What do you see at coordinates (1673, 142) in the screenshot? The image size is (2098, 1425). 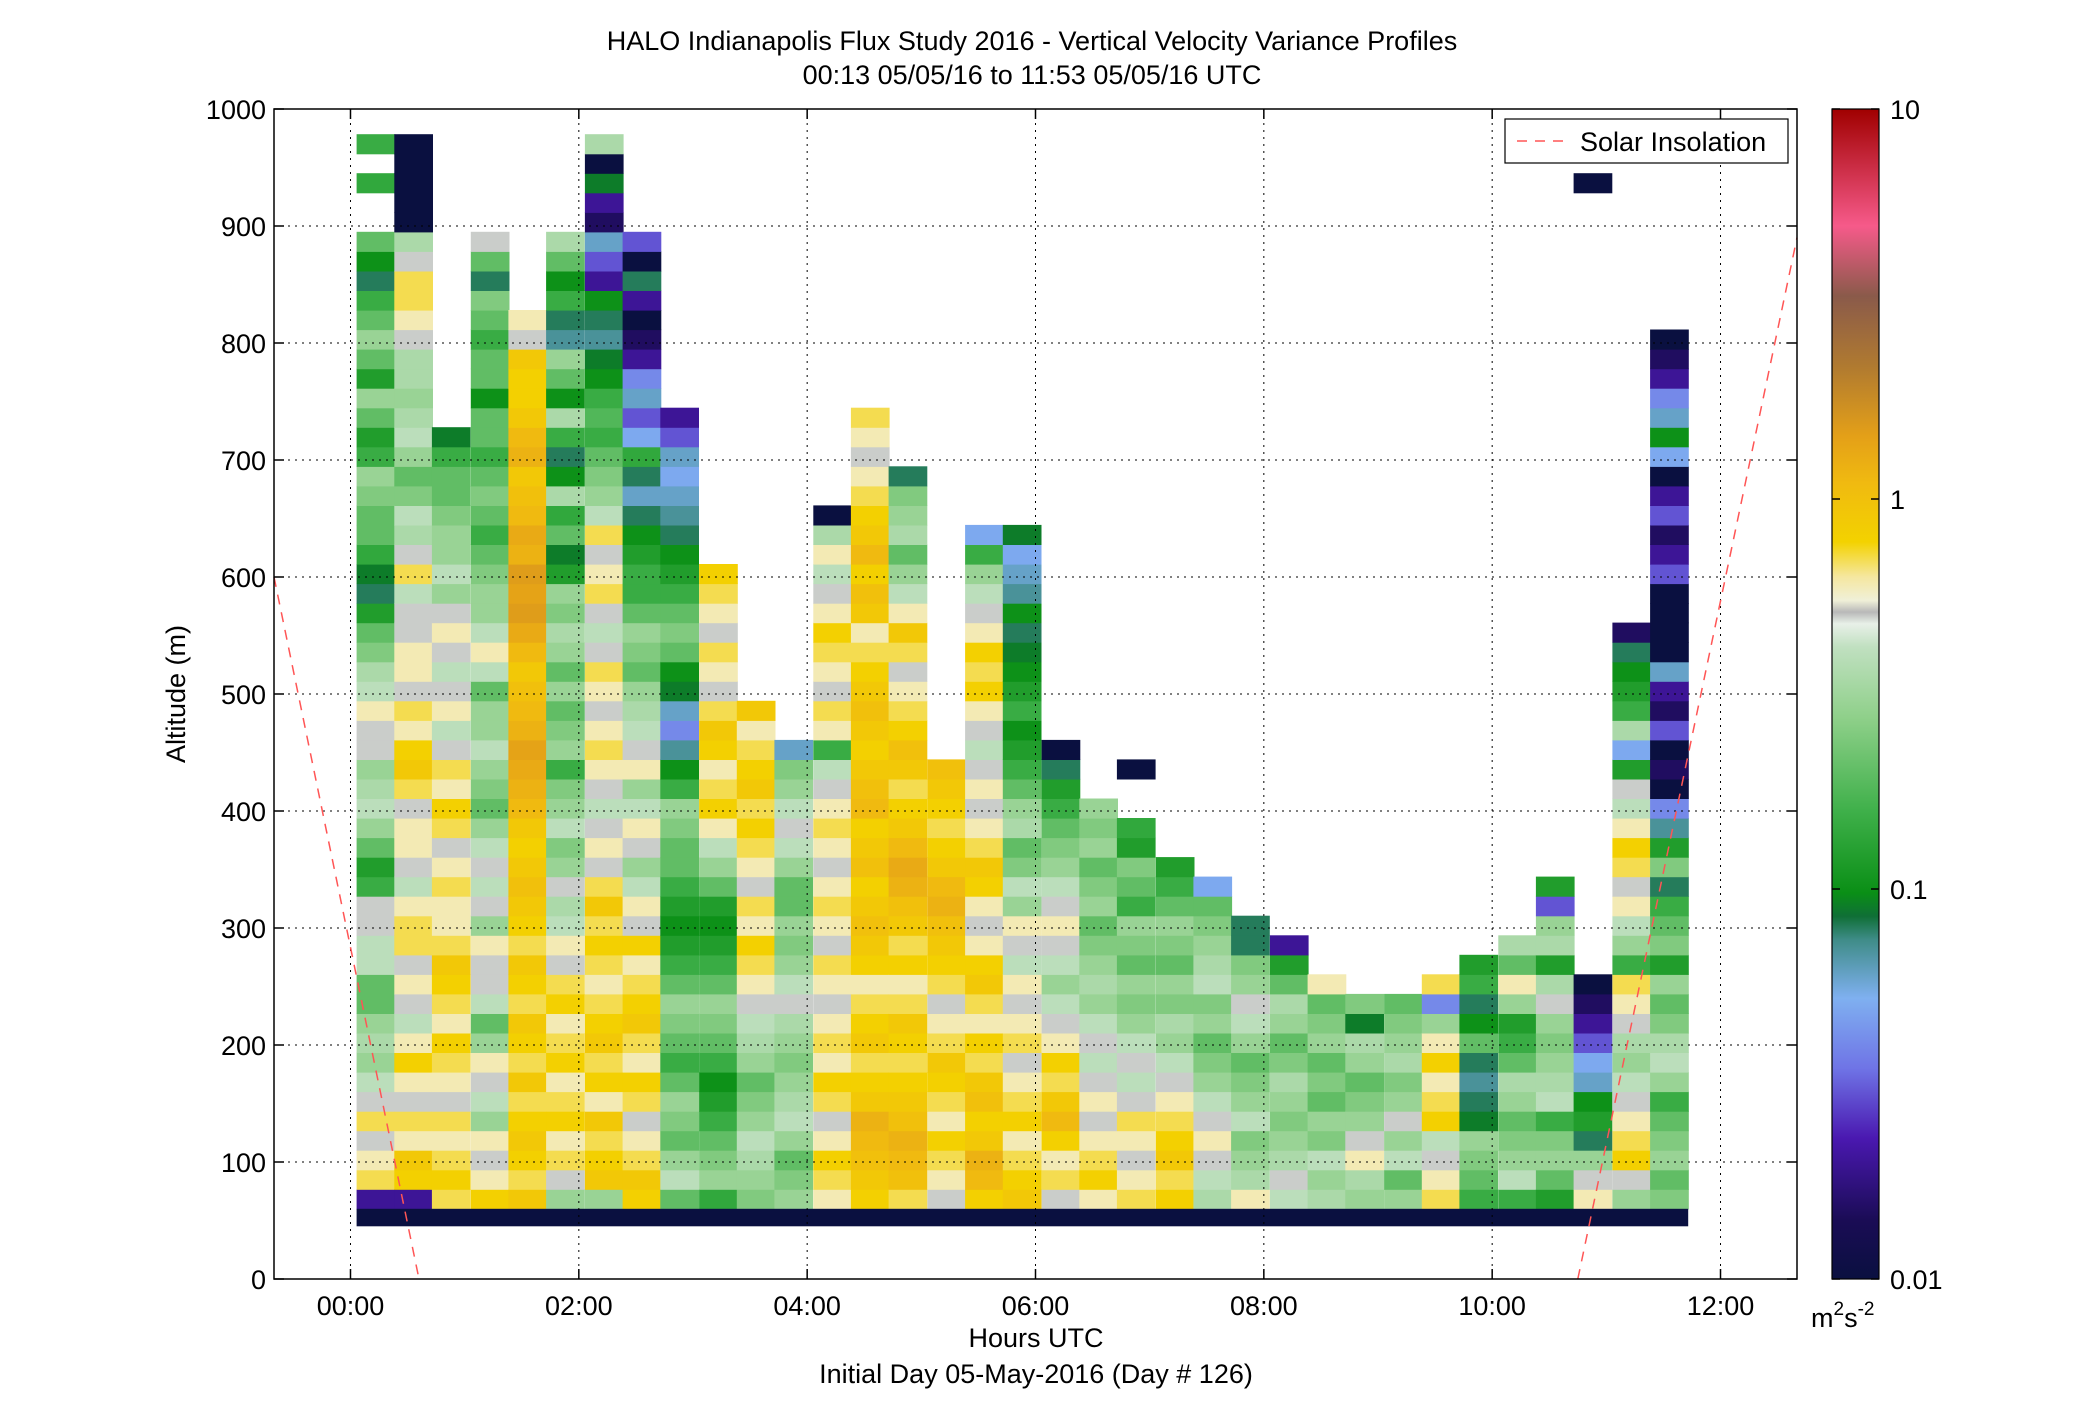 I see `legend-label-solar-insolation: Solar Insolation` at bounding box center [1673, 142].